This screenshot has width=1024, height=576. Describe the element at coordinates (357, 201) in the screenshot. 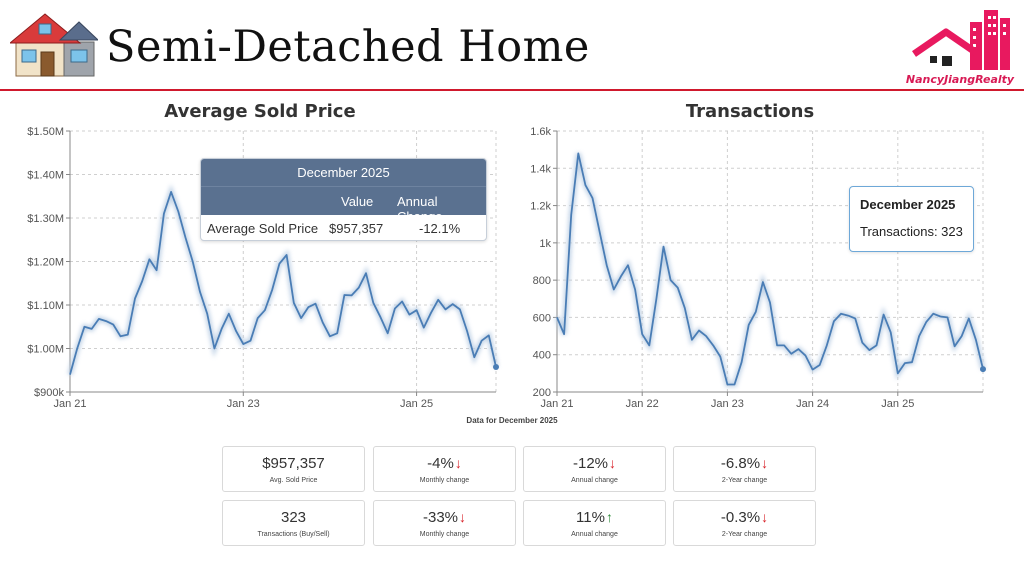

I see `tooltip-value-header: Value` at that location.